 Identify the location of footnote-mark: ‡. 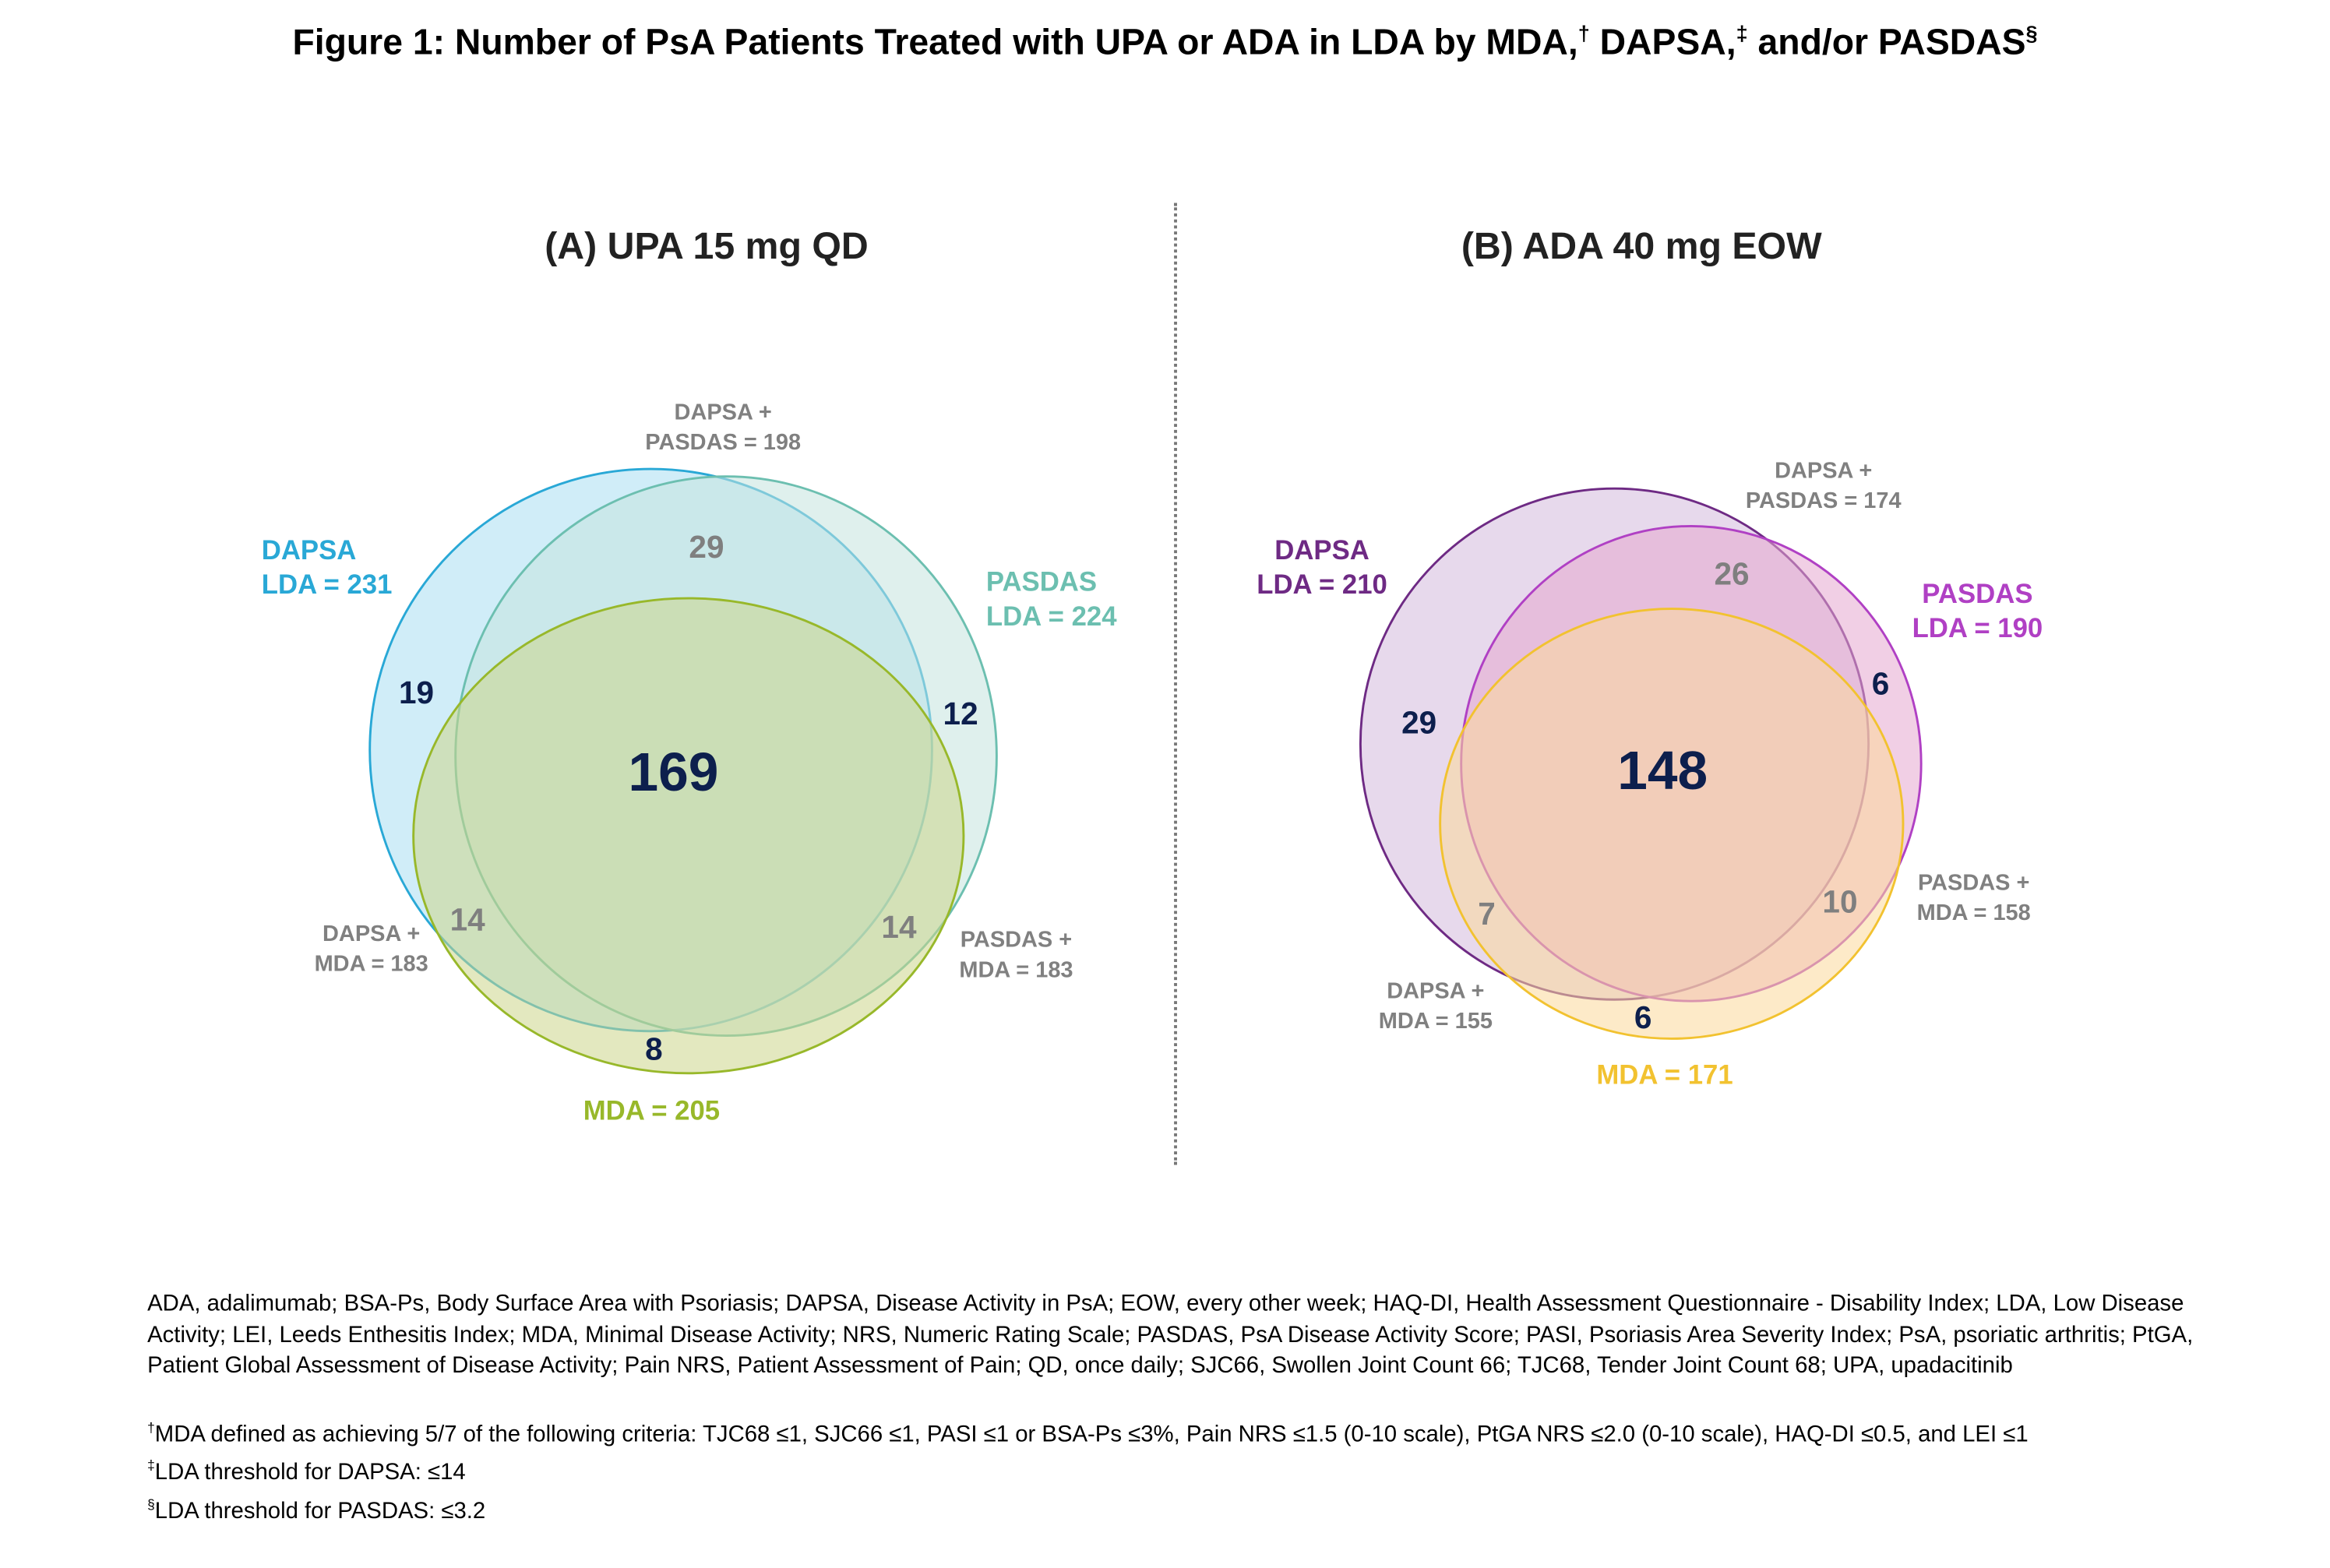
(151, 1466).